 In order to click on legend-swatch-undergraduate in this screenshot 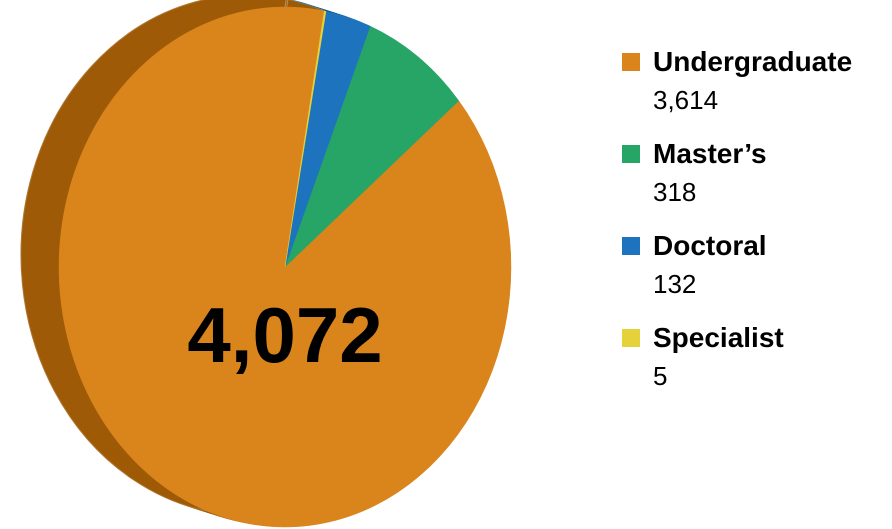, I will do `click(631, 62)`.